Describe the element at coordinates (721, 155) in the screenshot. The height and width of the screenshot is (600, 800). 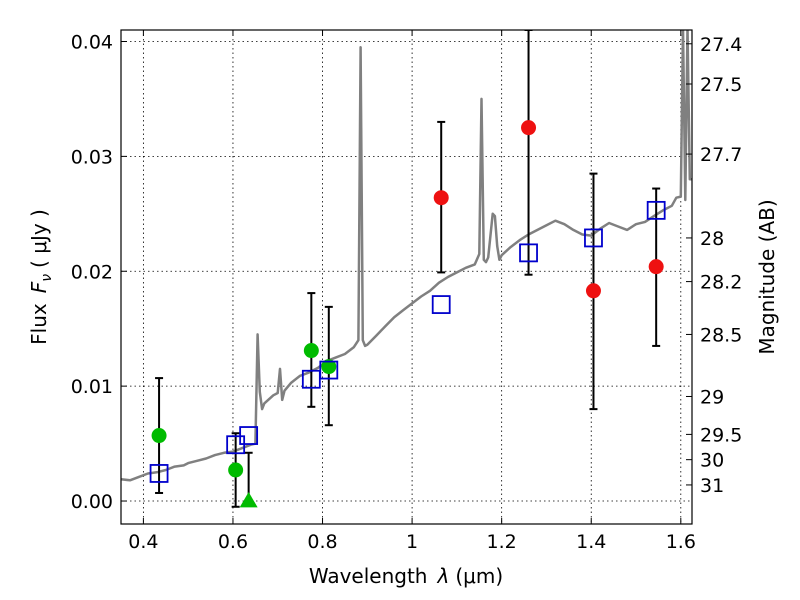
I see `y2-tick-label: 27.7` at that location.